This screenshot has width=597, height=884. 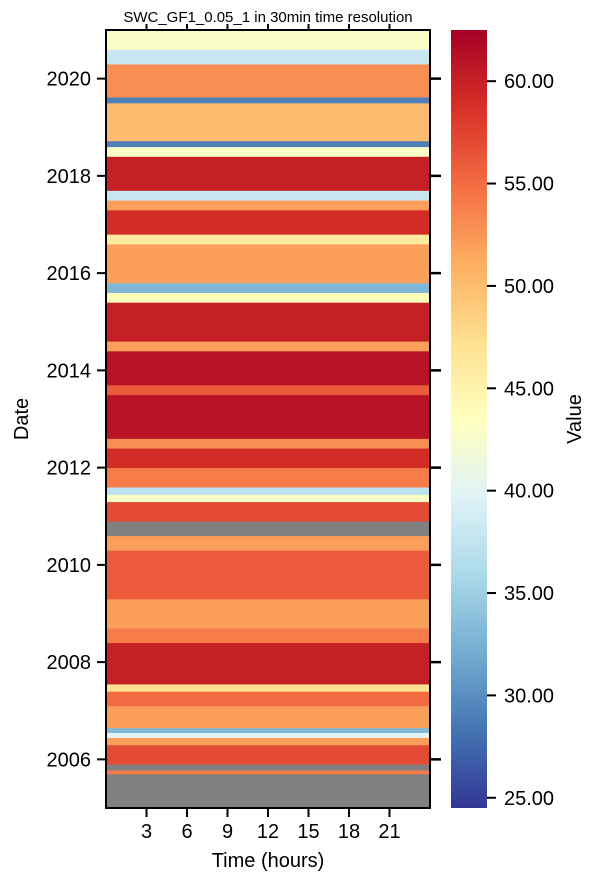 What do you see at coordinates (308, 832) in the screenshot?
I see `x-tick-label: 15` at bounding box center [308, 832].